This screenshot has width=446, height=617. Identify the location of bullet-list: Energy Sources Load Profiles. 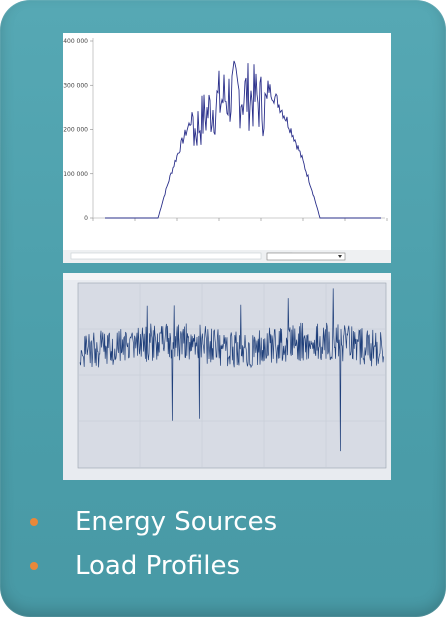
(222, 544).